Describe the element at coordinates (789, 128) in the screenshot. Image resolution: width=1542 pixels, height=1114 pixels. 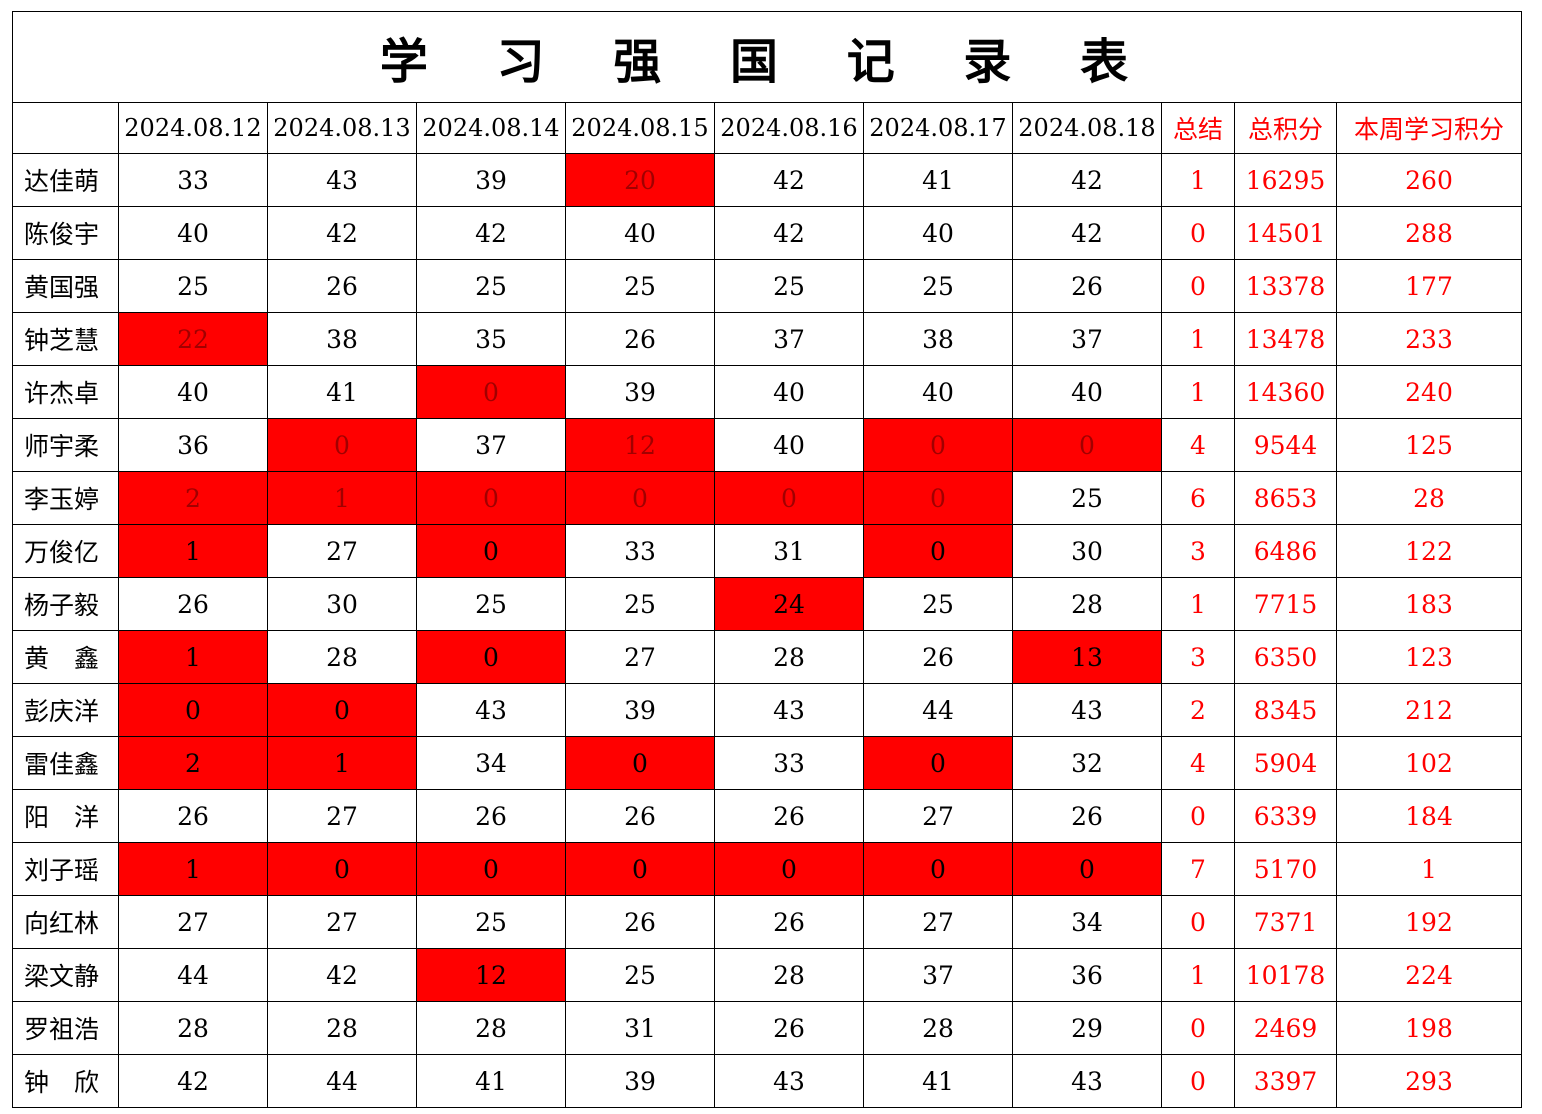
I see `header-date: 2024.08.16` at that location.